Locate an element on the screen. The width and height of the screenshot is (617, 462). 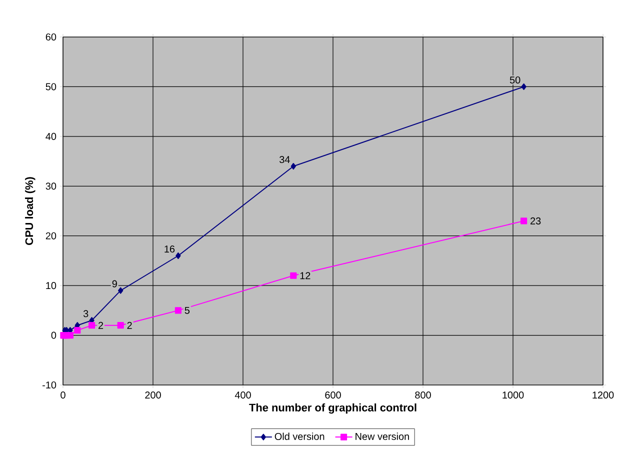
x-tick-label: 0 is located at coordinates (63, 395).